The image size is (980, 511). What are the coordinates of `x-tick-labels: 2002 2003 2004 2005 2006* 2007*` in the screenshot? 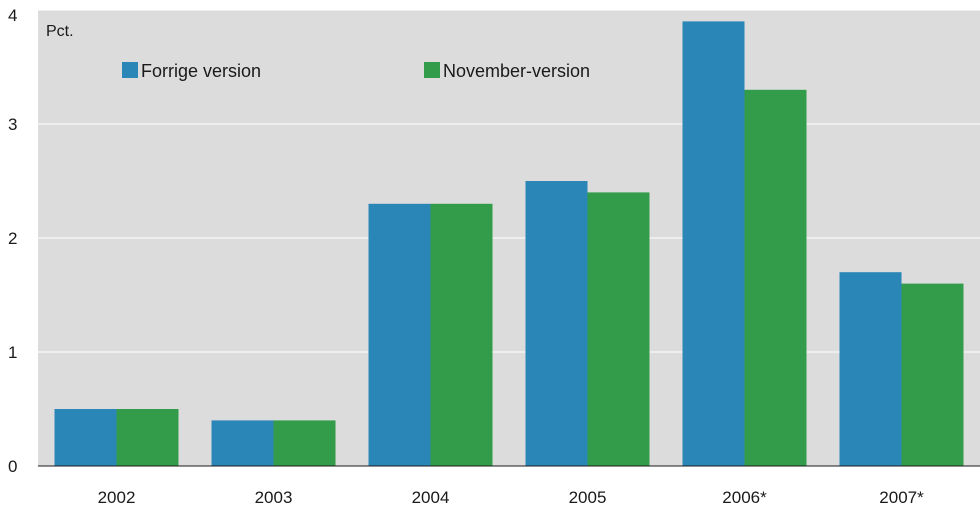 It's located at (511, 497).